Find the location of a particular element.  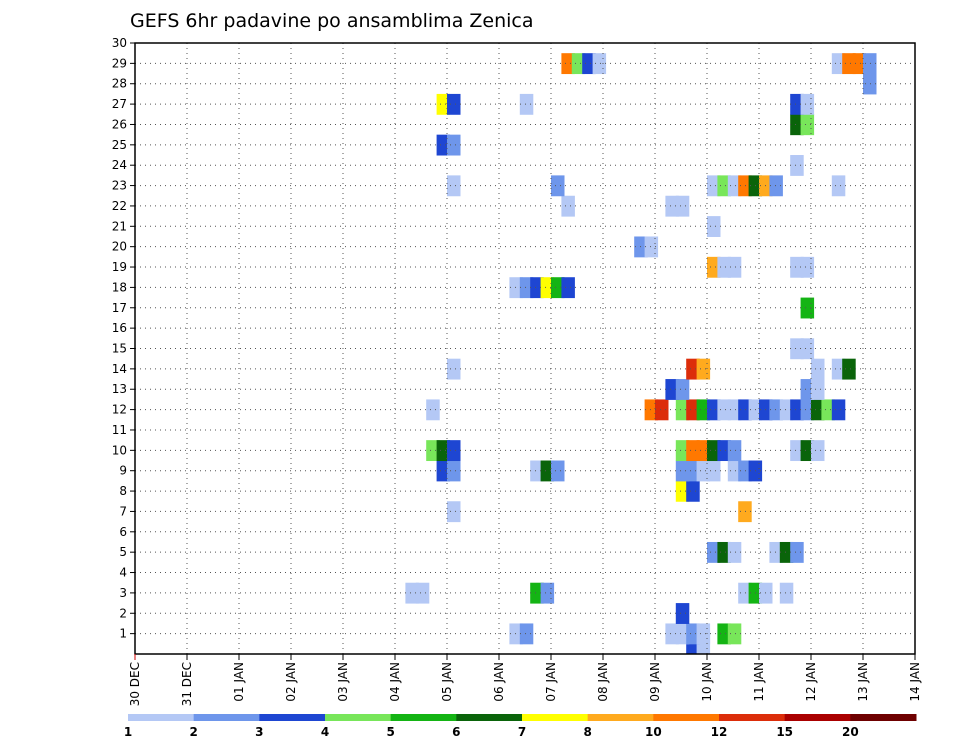

y-tick-label: 16 is located at coordinates (119, 328).